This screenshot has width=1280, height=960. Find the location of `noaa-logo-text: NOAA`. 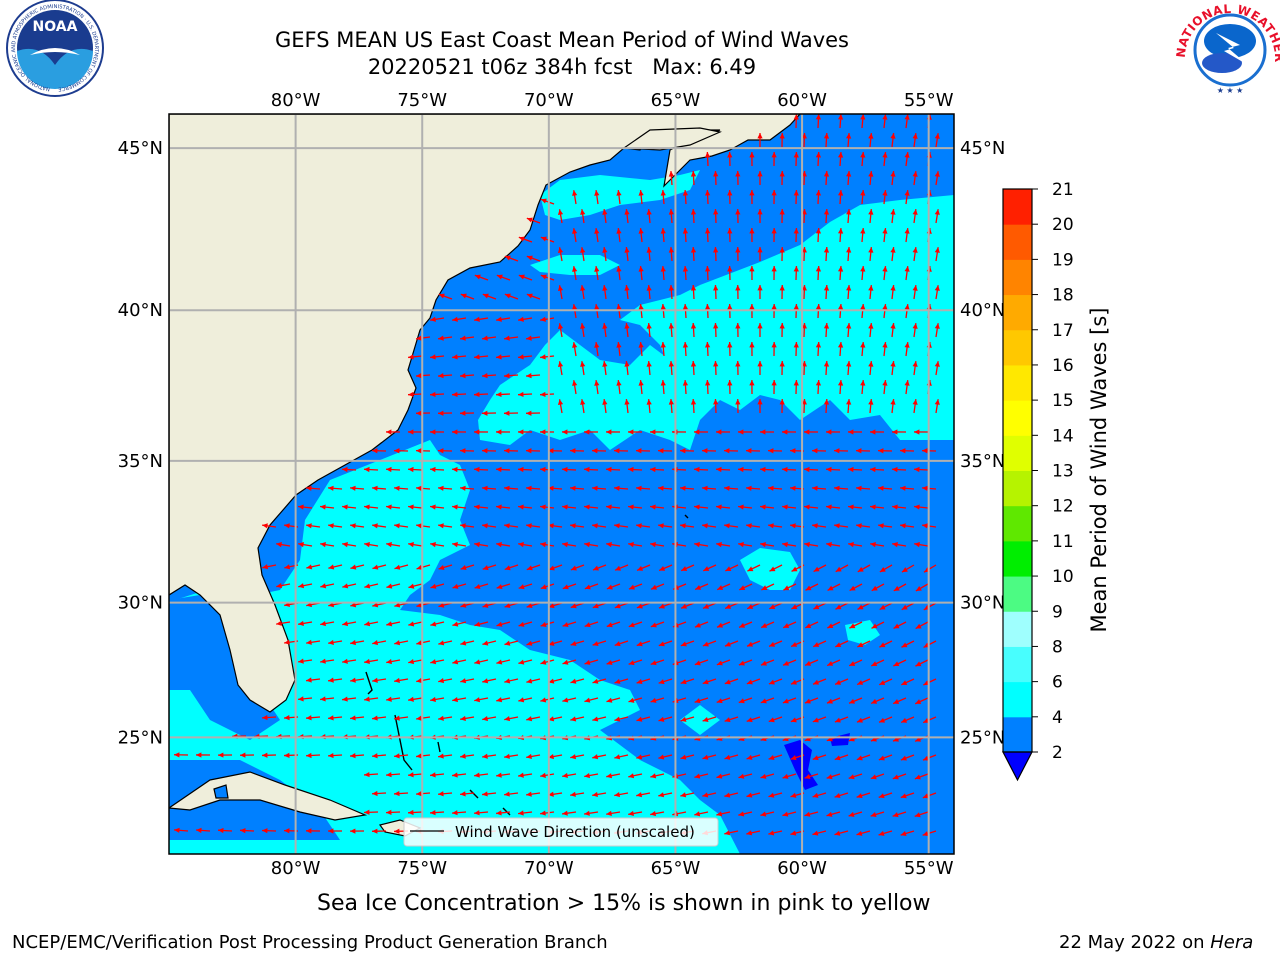

noaa-logo-text: NOAA is located at coordinates (55, 27).